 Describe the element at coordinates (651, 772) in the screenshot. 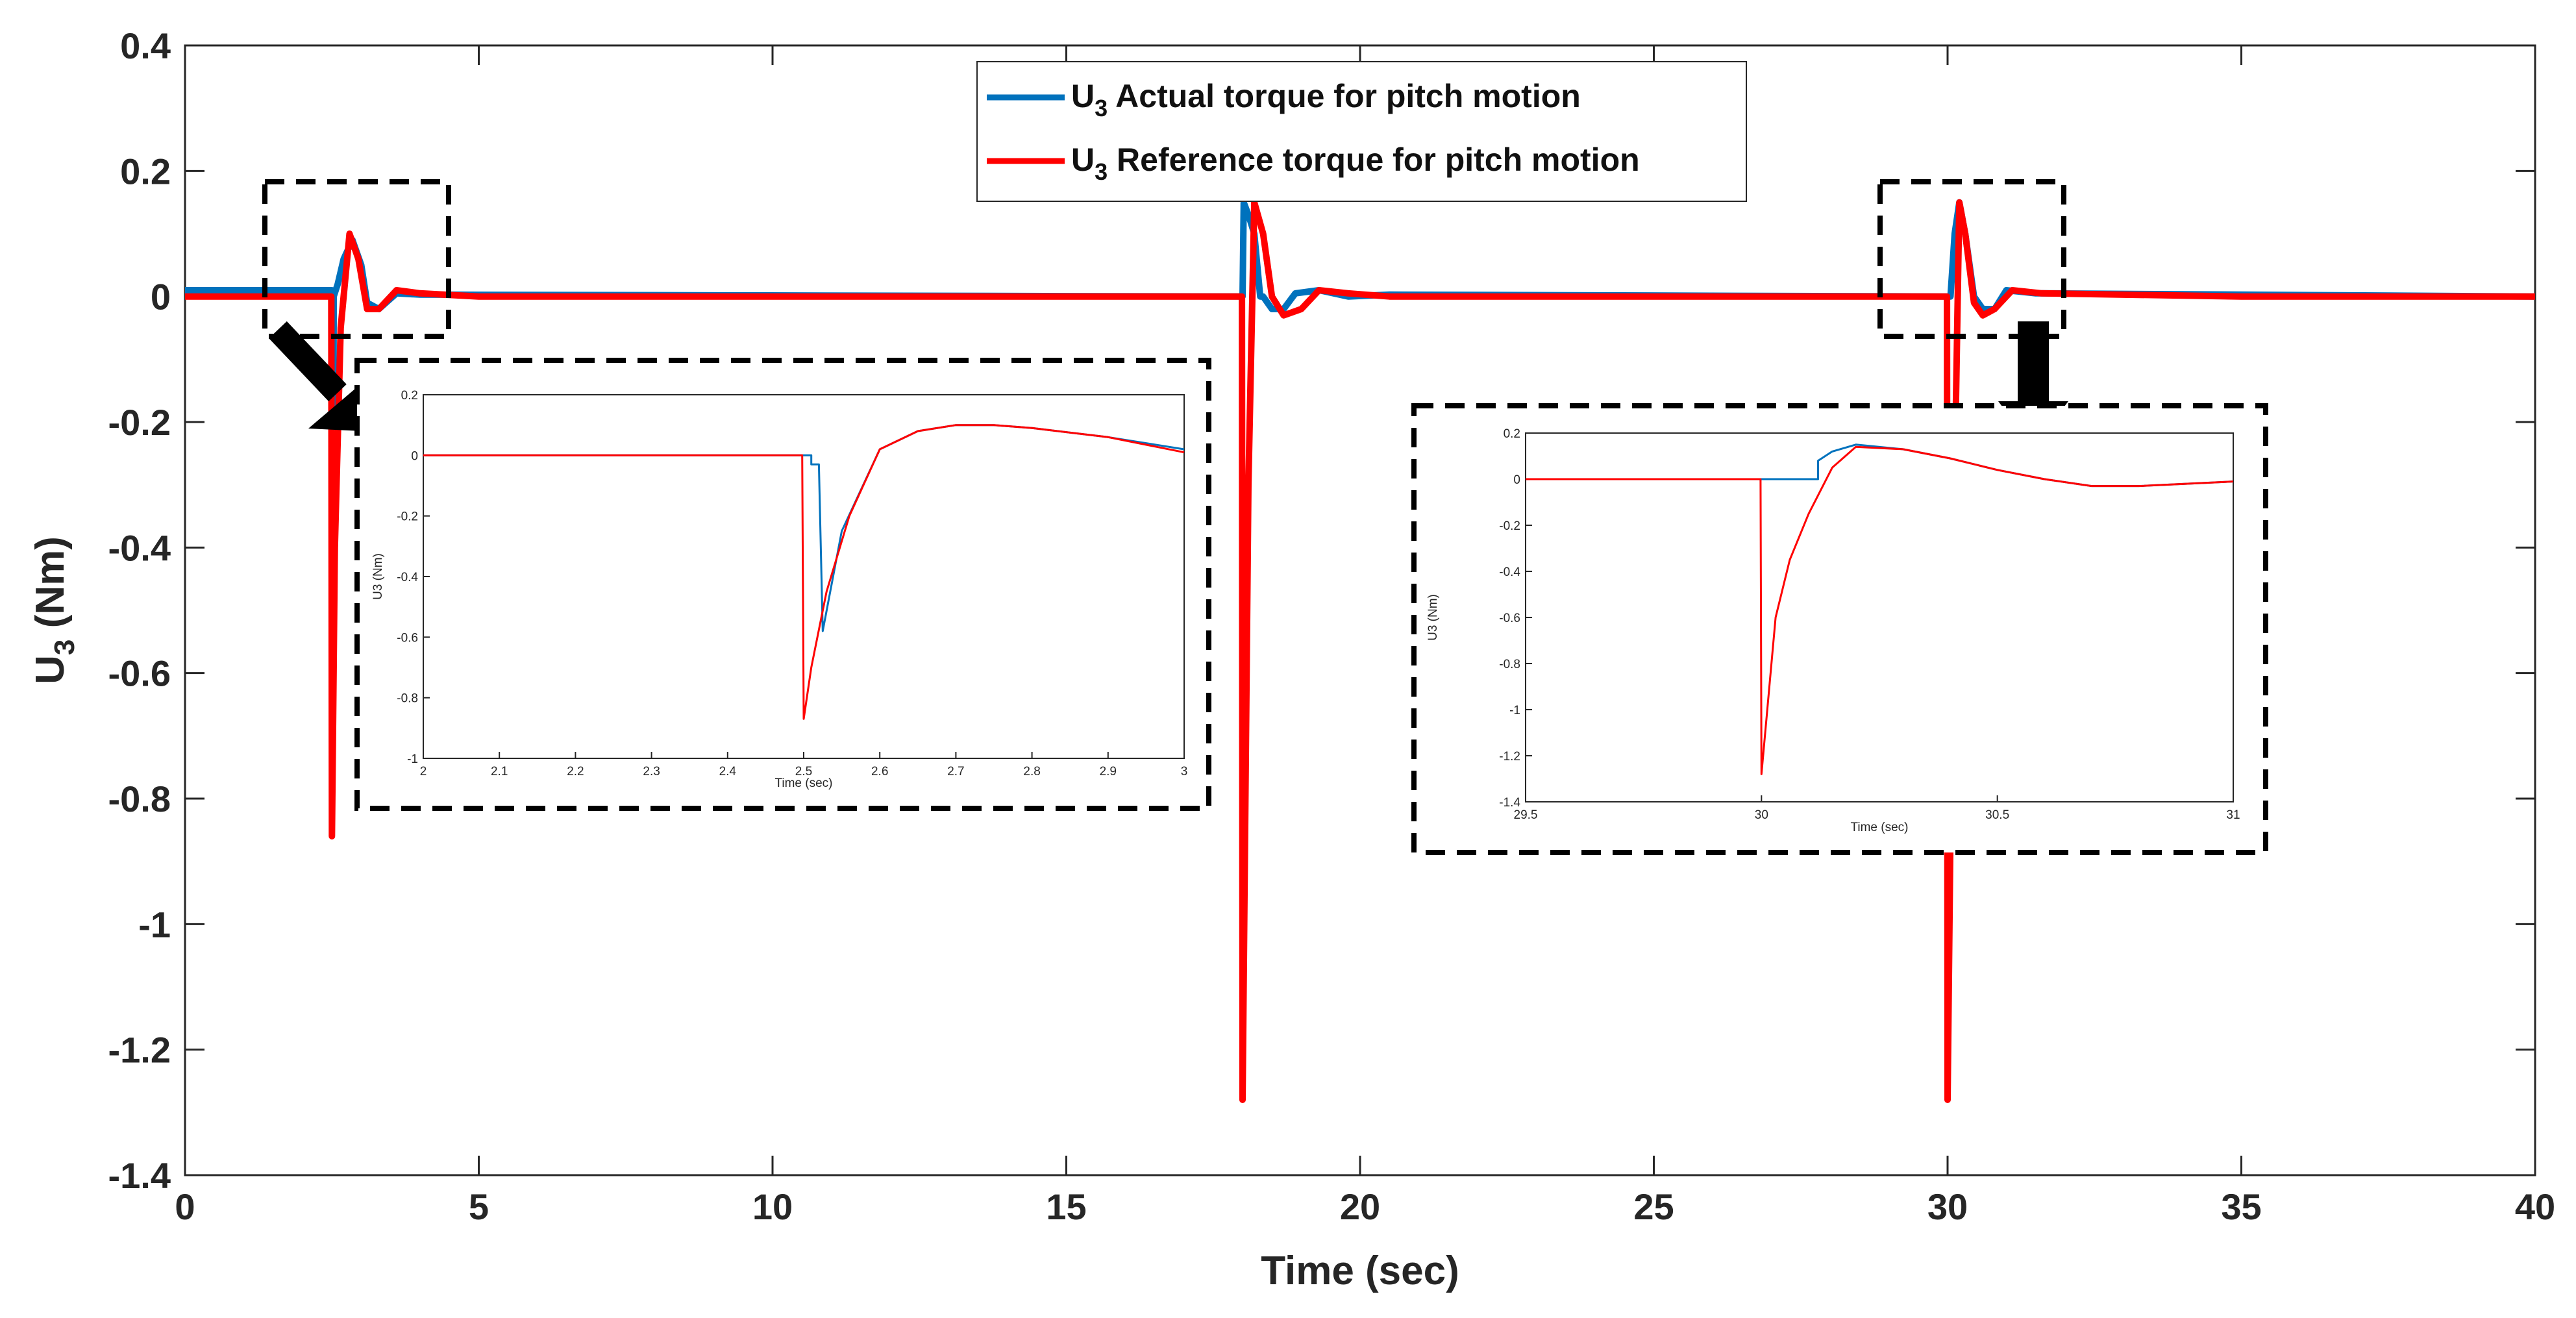

I see `inset-x-tick-label: 2.3` at that location.